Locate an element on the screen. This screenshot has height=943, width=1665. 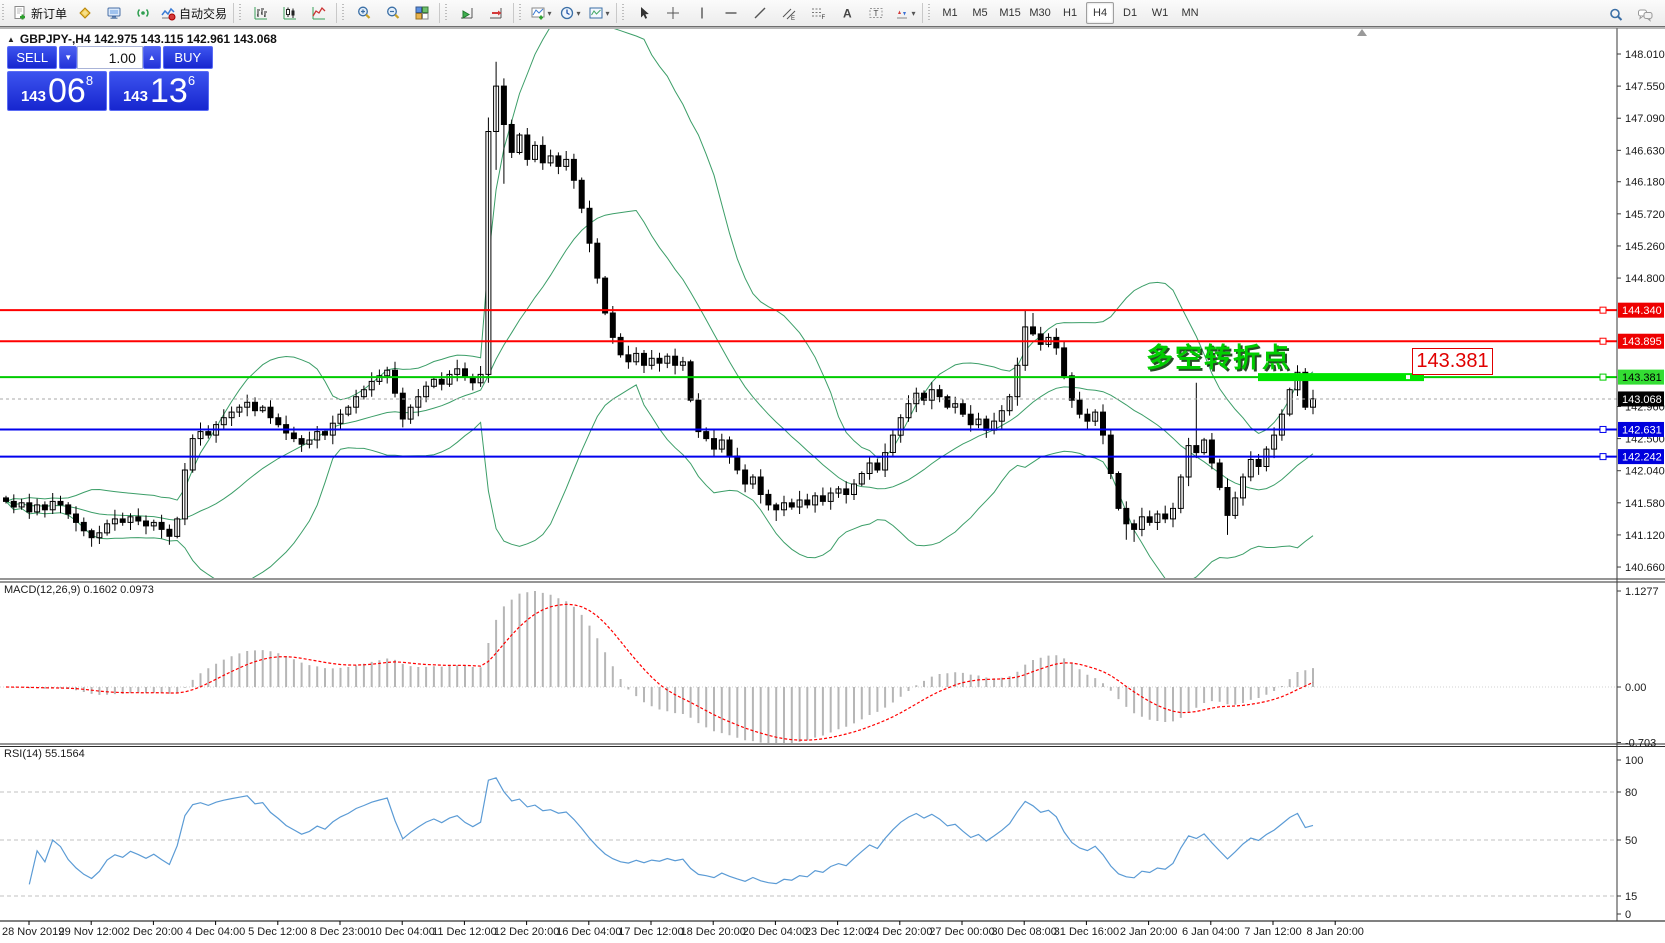
autoscroll-icon is located at coordinates (466, 13).